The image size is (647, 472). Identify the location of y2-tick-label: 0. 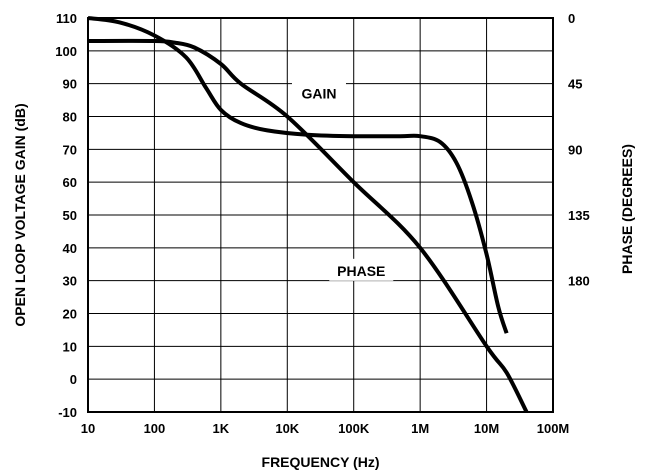
(571, 18).